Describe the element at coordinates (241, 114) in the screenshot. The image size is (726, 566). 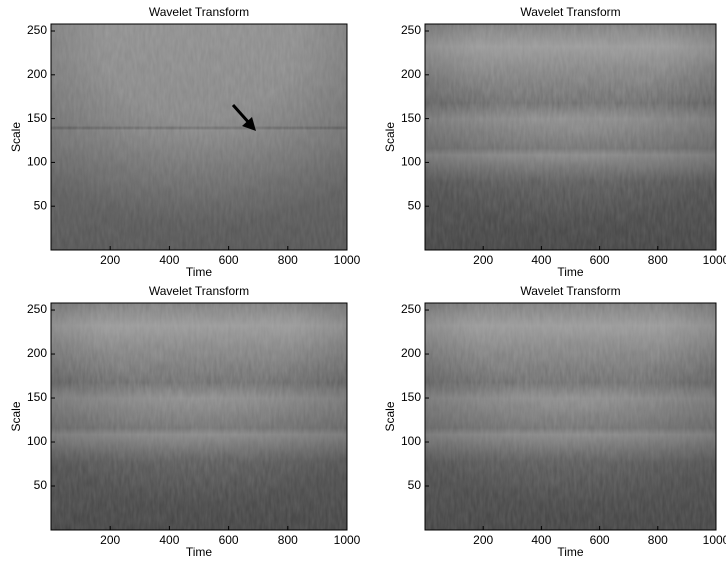
I see `arrow-shaft` at that location.